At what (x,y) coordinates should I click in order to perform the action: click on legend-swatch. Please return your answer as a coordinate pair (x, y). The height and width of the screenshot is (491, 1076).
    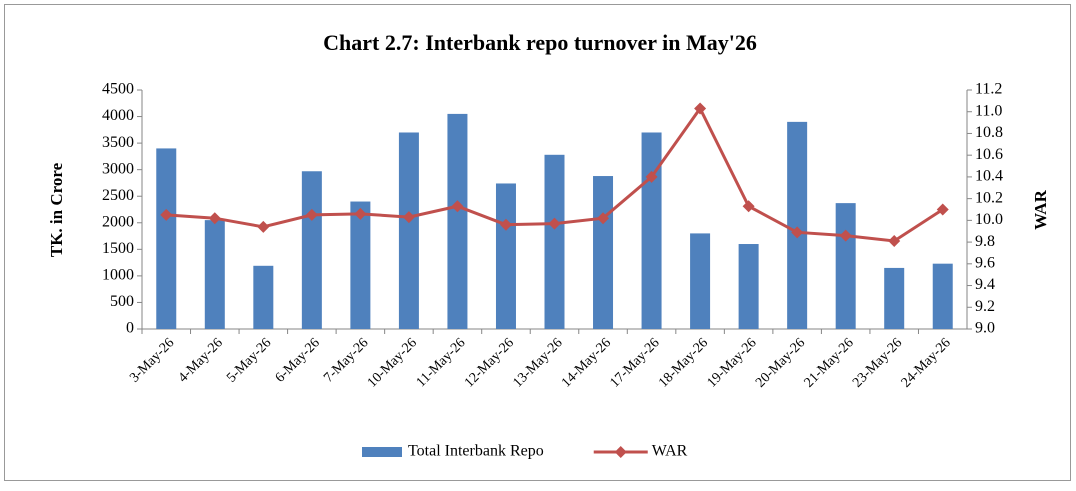
    Looking at the image, I should click on (382, 452).